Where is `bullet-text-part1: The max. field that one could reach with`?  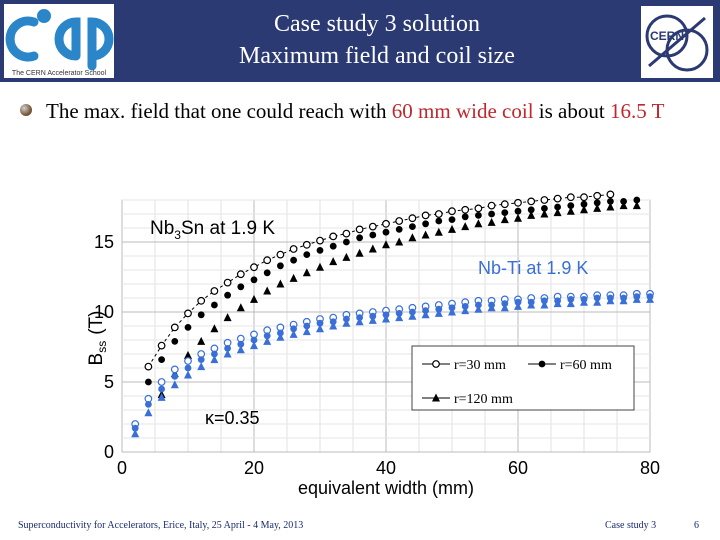
bullet-text-part1: The max. field that one could reach with is located at coordinates (219, 111).